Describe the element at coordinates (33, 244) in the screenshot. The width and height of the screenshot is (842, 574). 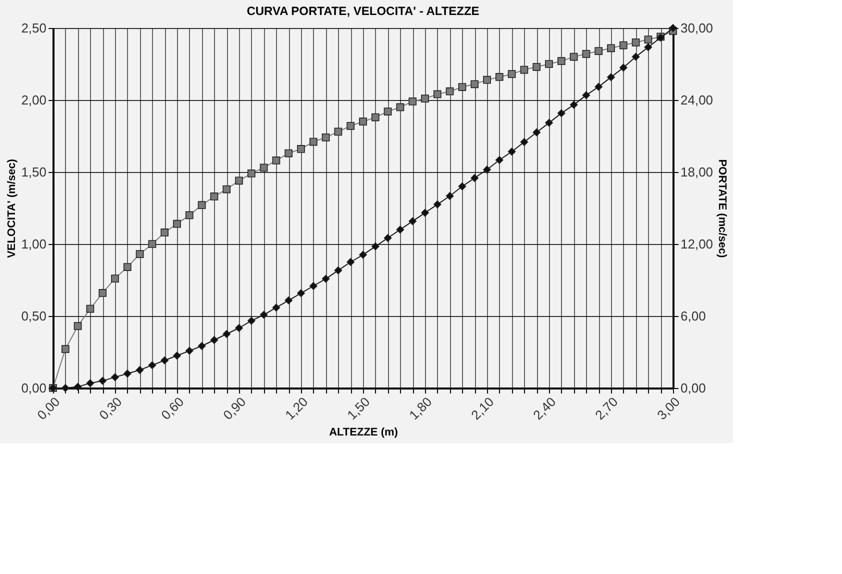
I see `y-tick-label: 1,00` at that location.